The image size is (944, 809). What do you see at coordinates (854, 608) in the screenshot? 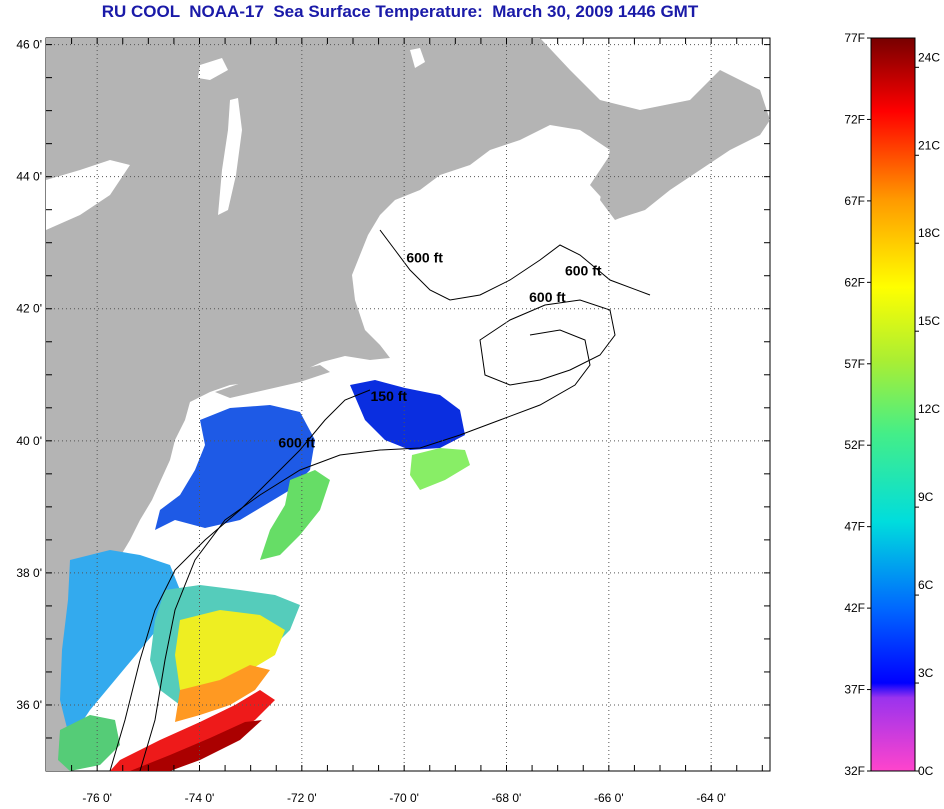
I see `colorbar-f-label: 42F` at bounding box center [854, 608].